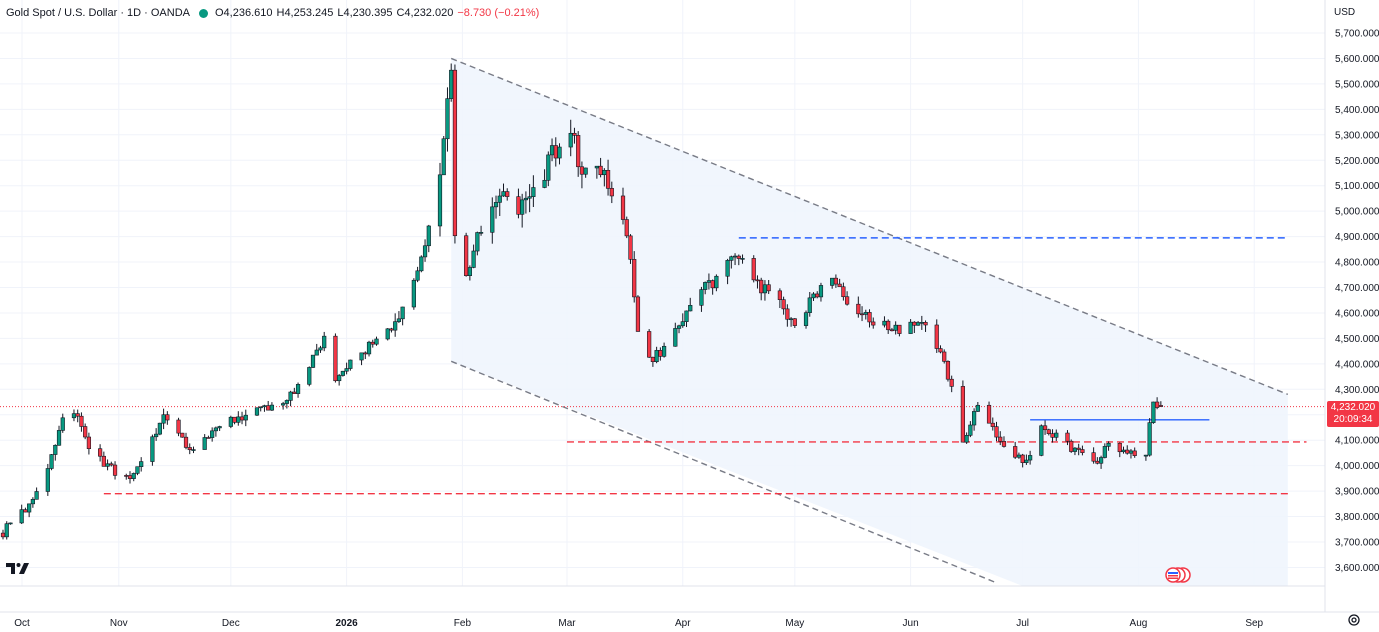 Image resolution: width=1379 pixels, height=632 pixels. Describe the element at coordinates (689, 607) in the screenshot. I see `time-axis: Oct Nov Dec 2026 Feb Mar Apr May Jun Jul Aug Sep` at that location.